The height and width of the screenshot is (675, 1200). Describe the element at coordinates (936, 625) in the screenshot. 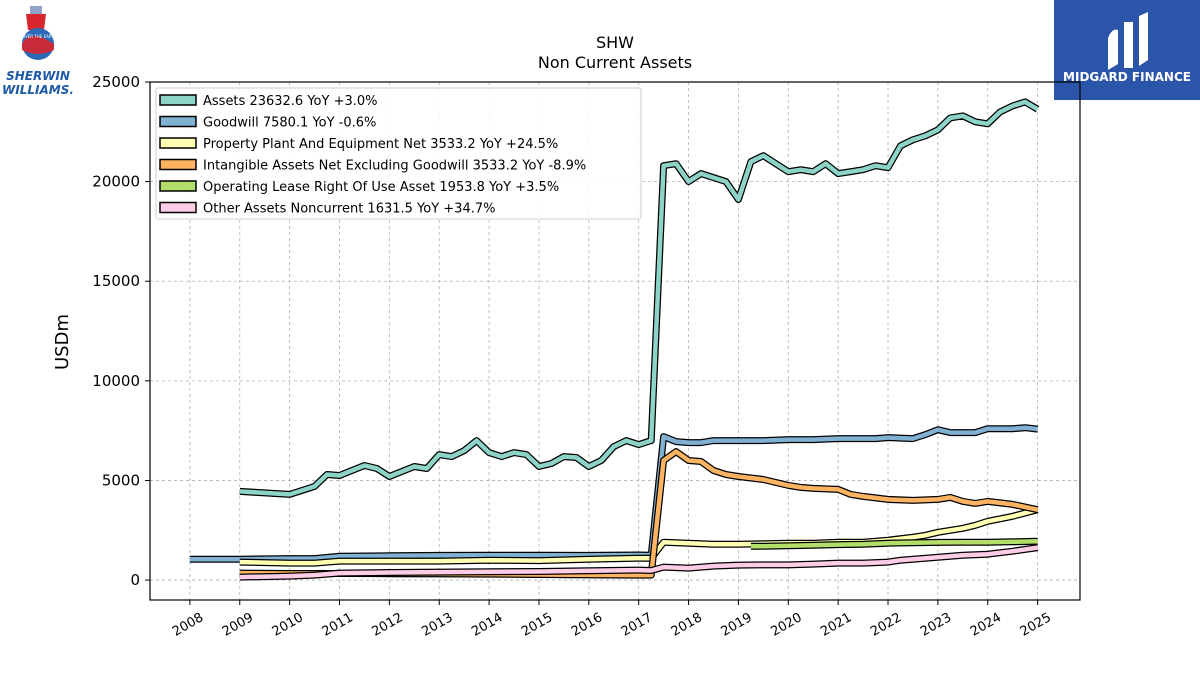

I see `x-tick-label: 2023` at that location.